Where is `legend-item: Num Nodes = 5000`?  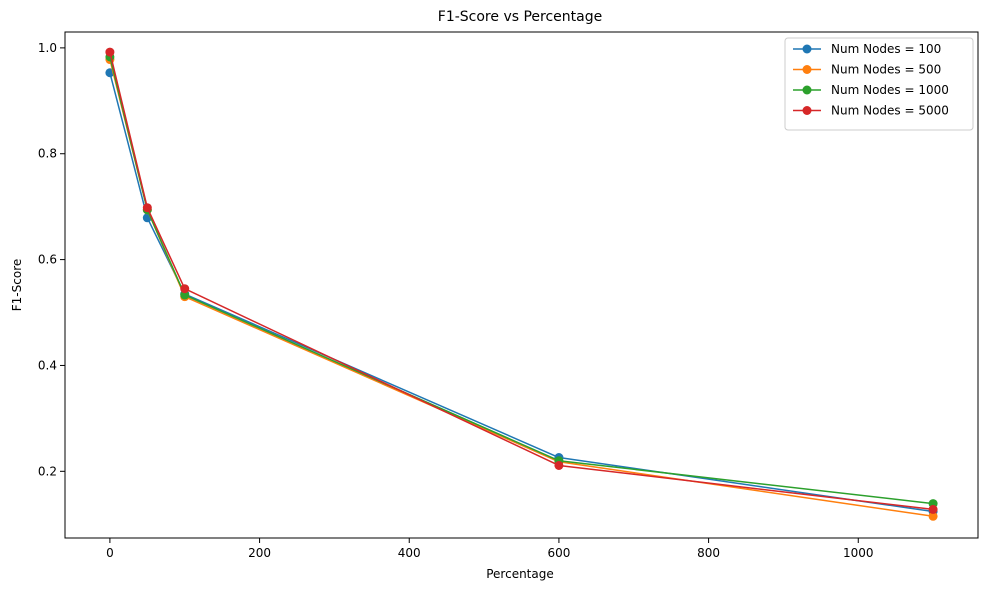
legend-item: Num Nodes = 5000 is located at coordinates (871, 111).